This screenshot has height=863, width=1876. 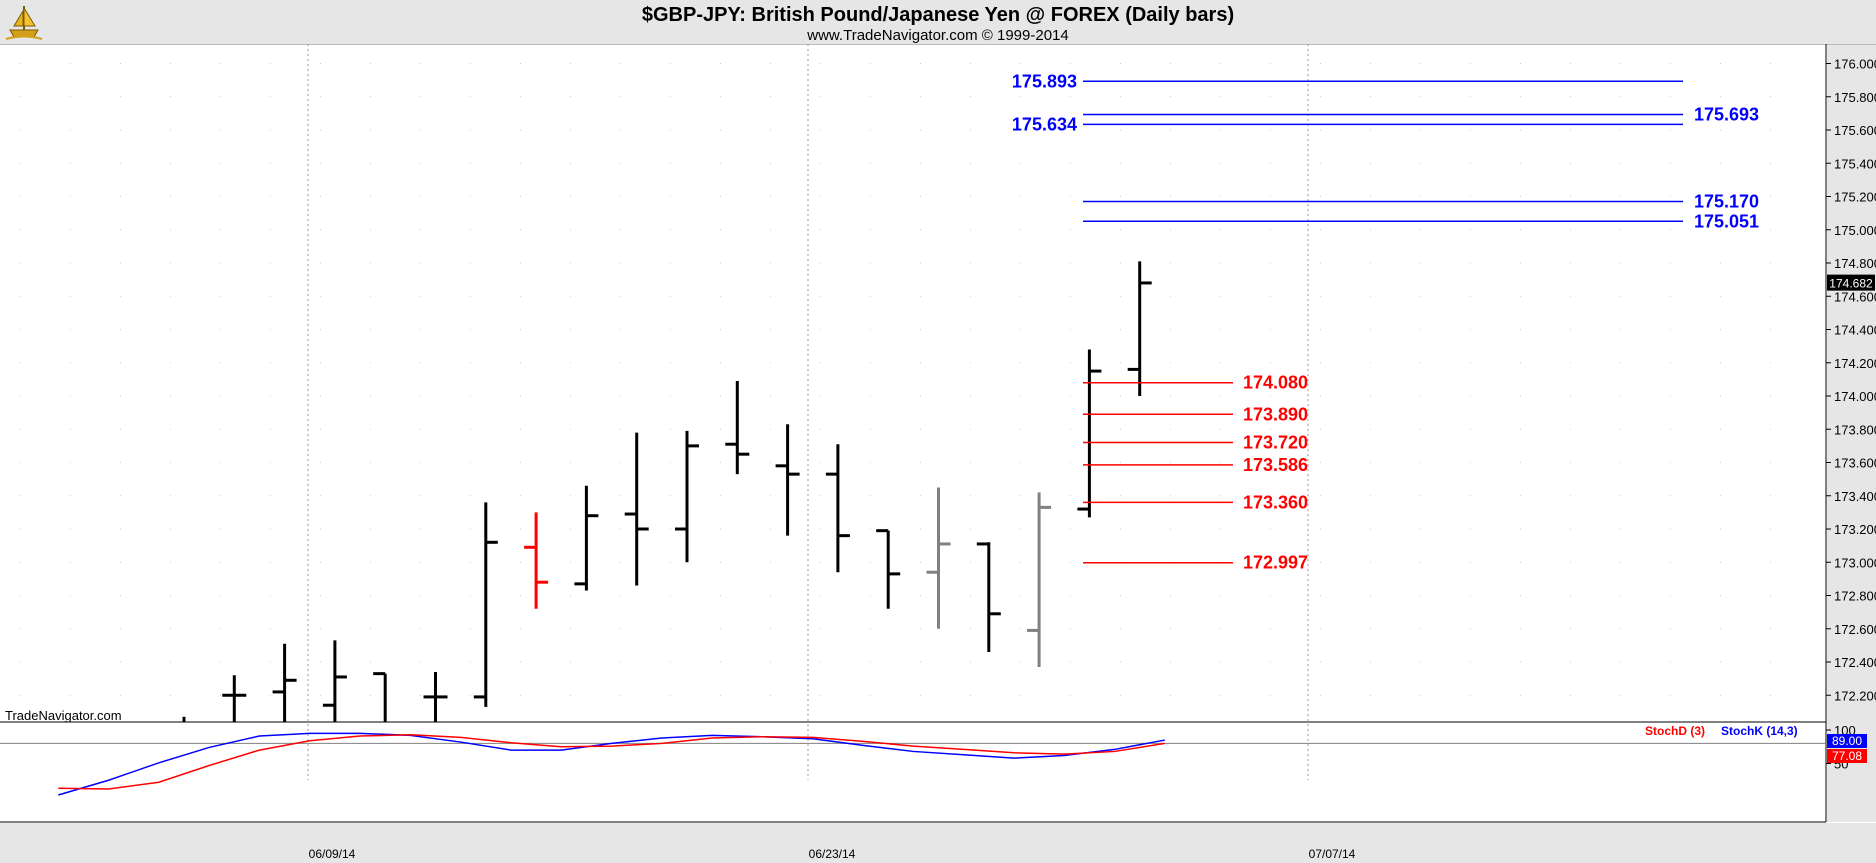 I want to click on stoch-d-line, so click(x=611, y=761).